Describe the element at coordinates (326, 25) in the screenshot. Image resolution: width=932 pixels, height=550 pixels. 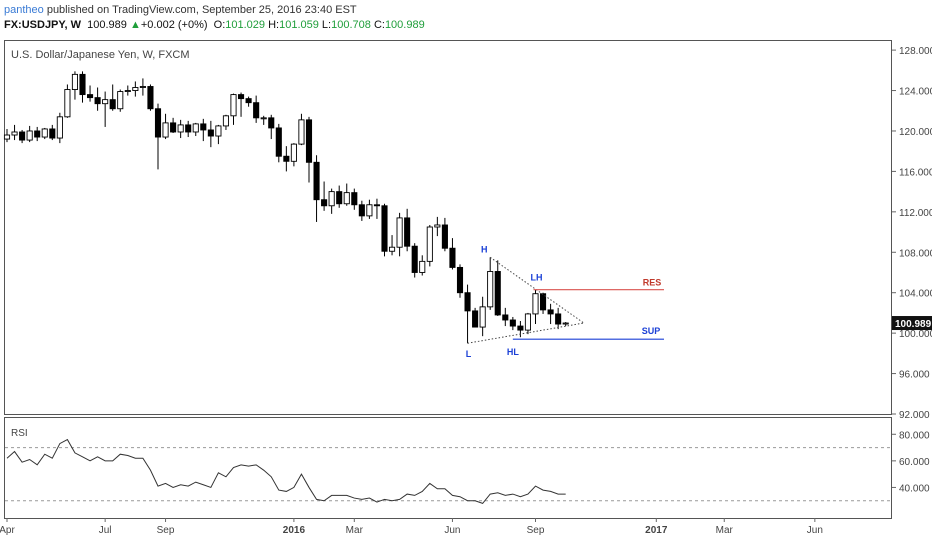
I see `low-label: L:` at that location.